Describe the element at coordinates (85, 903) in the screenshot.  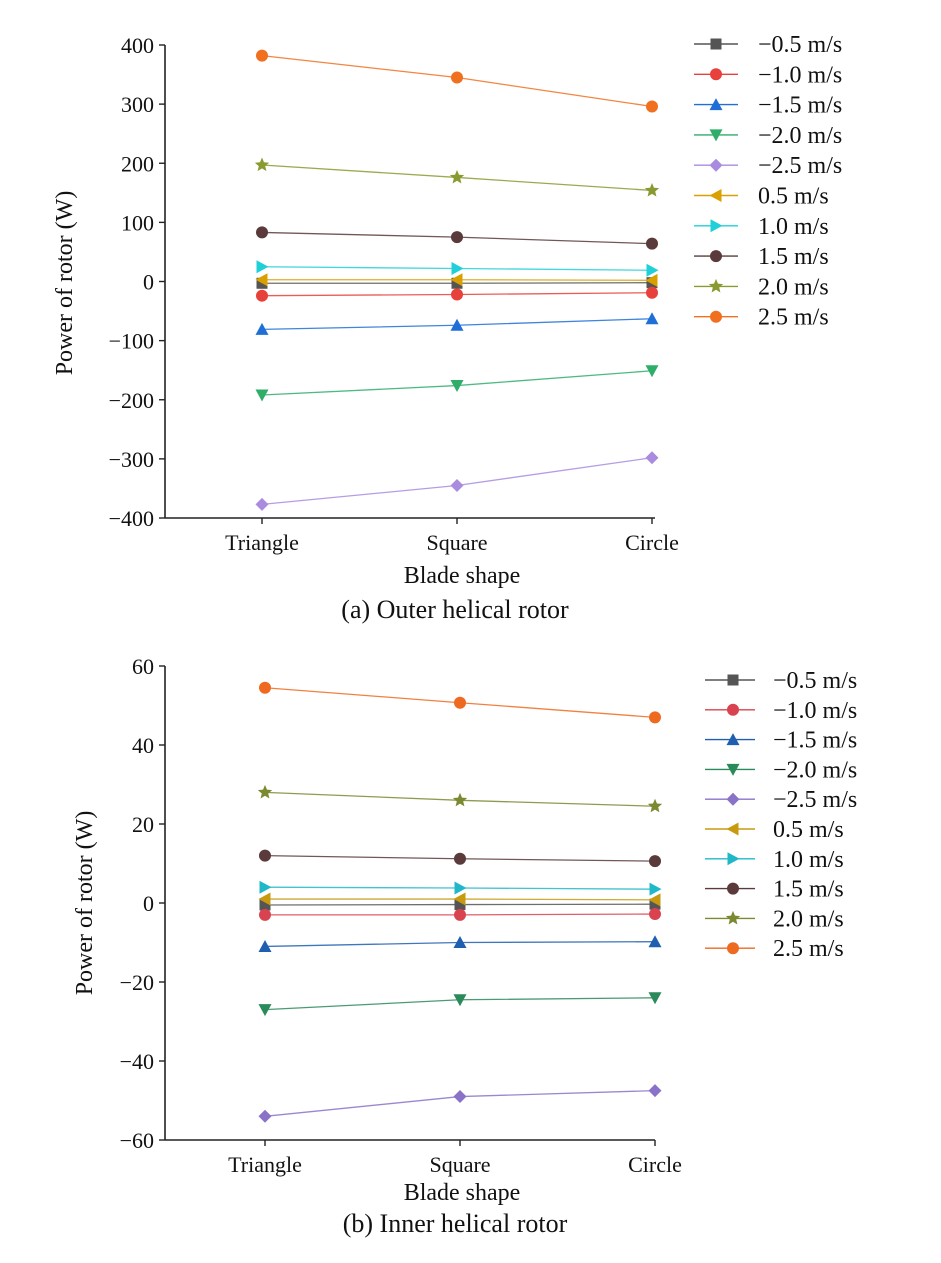
I see `y-axis-title: Power of rotor (W)` at that location.